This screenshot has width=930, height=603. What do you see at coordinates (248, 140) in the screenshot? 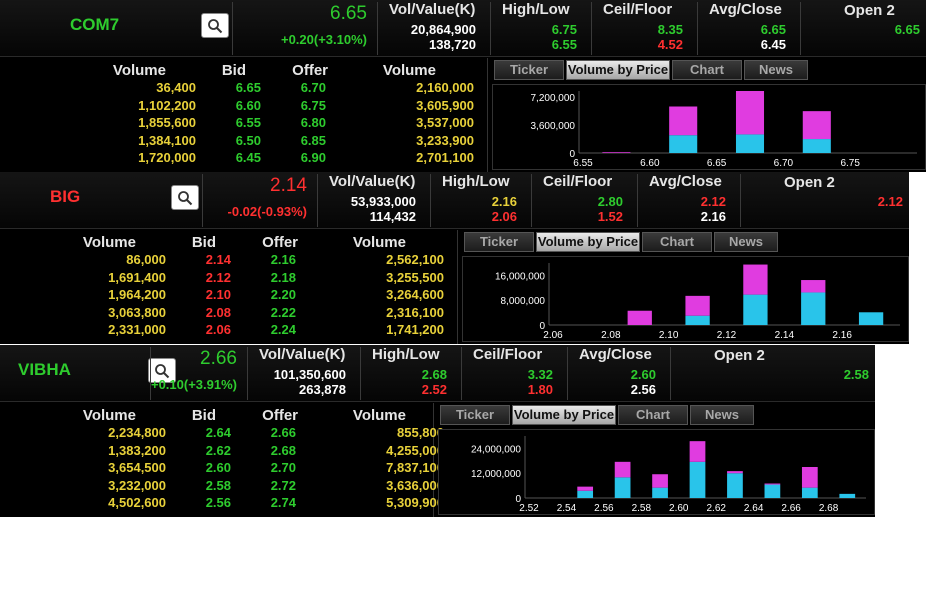
I see `bid-price: 6.50` at bounding box center [248, 140].